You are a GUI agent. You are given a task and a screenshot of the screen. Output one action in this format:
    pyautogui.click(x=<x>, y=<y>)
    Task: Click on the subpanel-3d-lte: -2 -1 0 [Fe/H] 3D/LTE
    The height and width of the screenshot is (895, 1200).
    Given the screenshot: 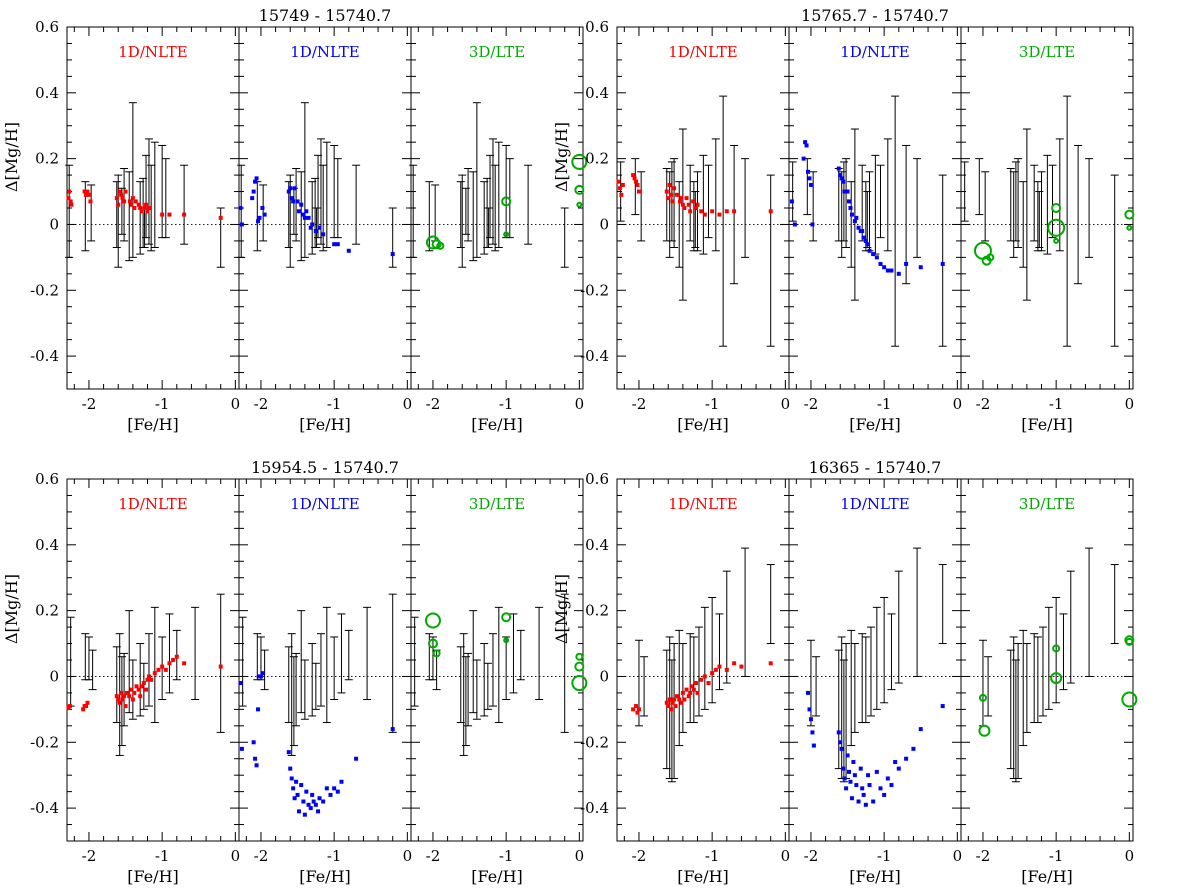 What is the action you would take?
    pyautogui.click(x=1049, y=682)
    